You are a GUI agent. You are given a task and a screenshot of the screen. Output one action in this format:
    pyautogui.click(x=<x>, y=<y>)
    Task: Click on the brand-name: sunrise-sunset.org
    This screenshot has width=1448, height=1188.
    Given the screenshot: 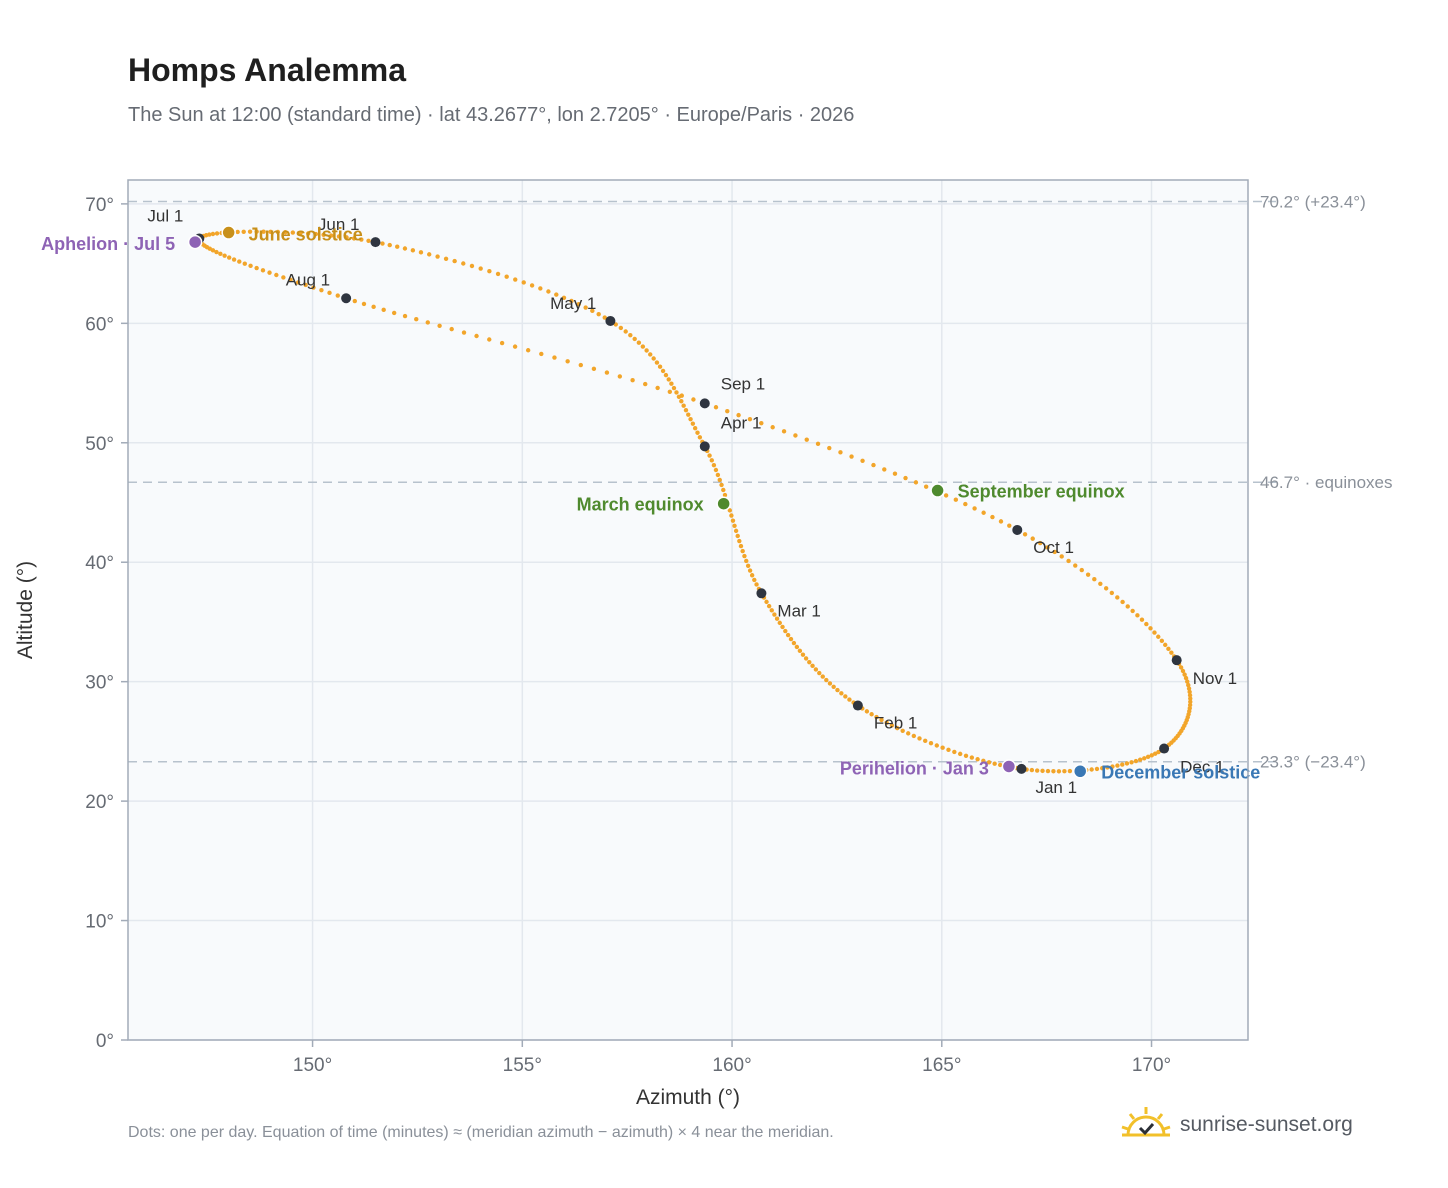 What is the action you would take?
    pyautogui.click(x=1266, y=1124)
    